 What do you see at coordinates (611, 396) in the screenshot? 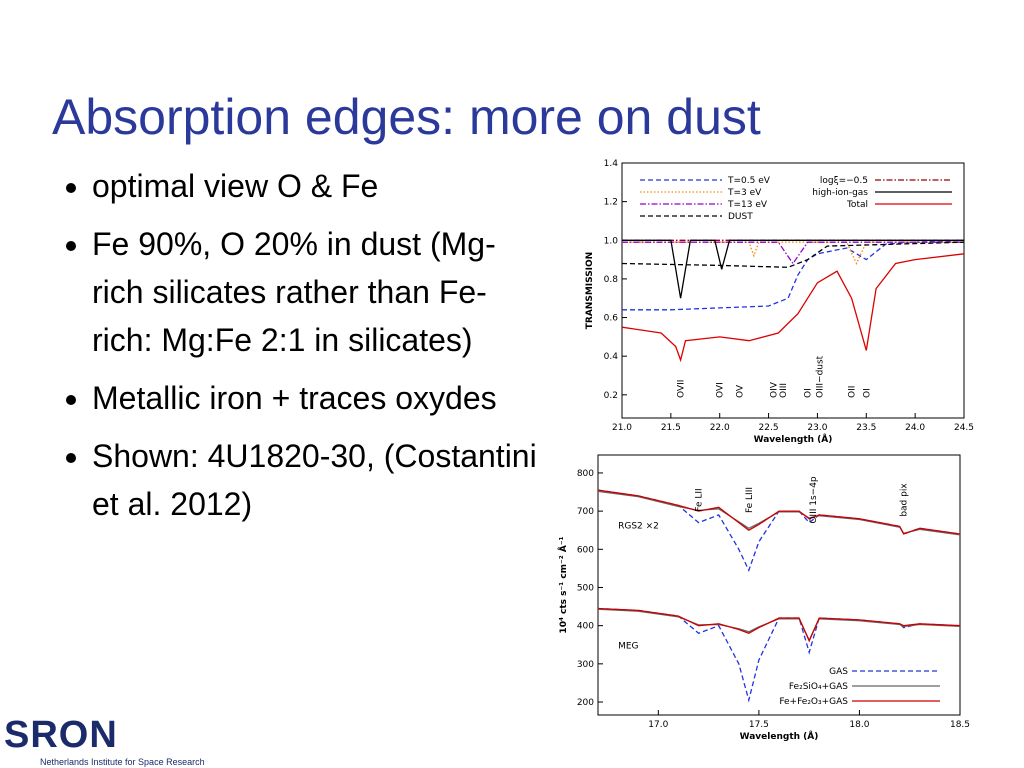
I see `y-tick-label: 0.2` at bounding box center [611, 396].